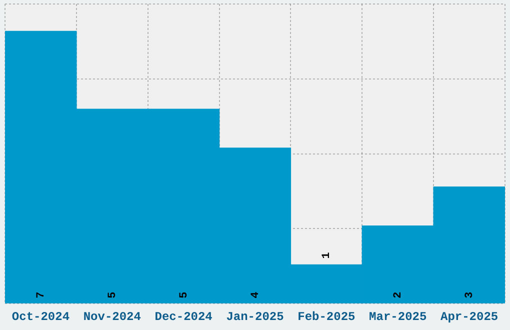  What do you see at coordinates (327, 317) in the screenshot?
I see `x-tick-label: Feb-2025` at bounding box center [327, 317].